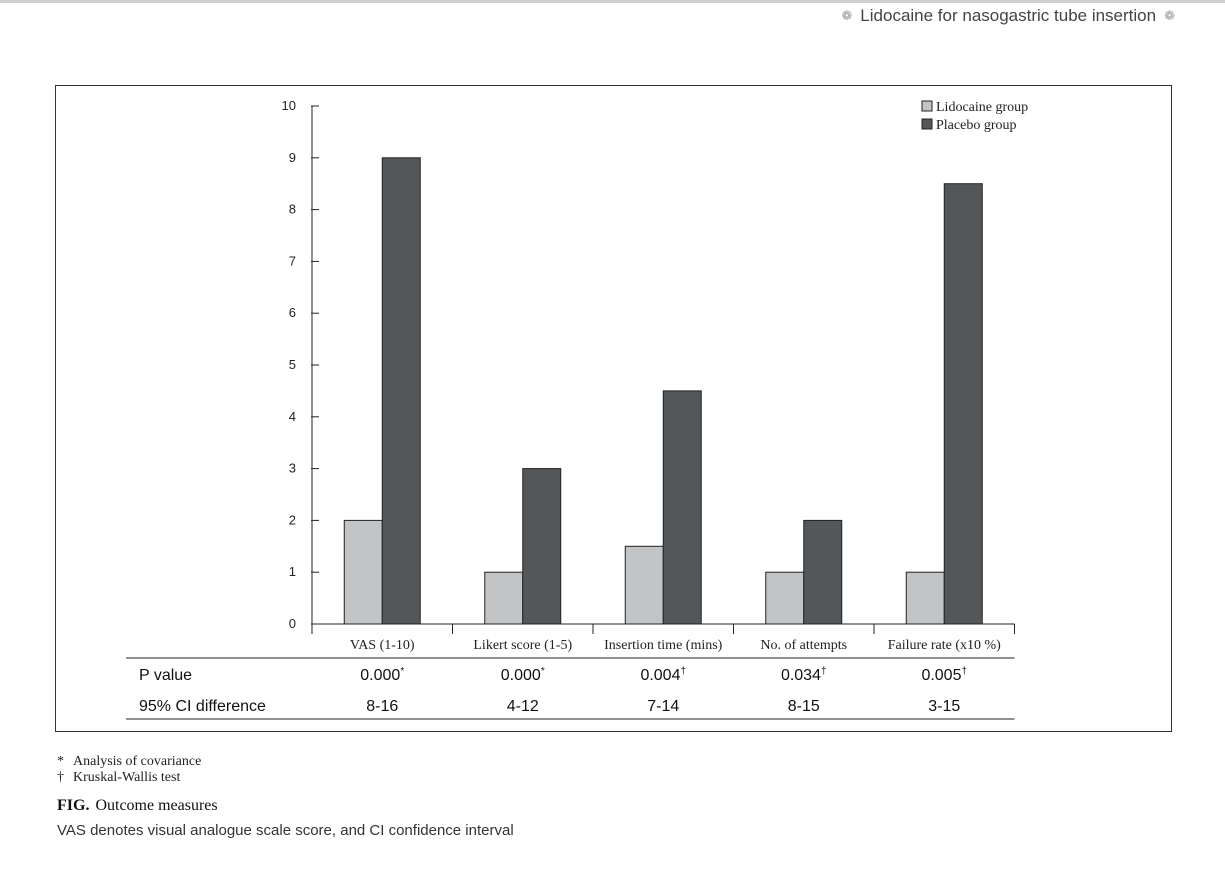  I want to click on y-tick-label: 10, so click(289, 105).